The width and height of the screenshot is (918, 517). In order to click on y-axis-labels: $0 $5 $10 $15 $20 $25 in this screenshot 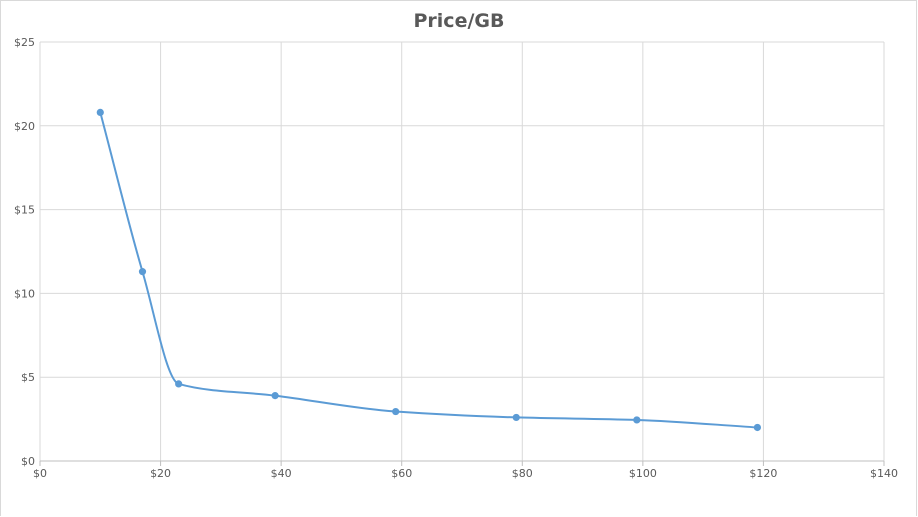, I will do `click(24, 252)`.